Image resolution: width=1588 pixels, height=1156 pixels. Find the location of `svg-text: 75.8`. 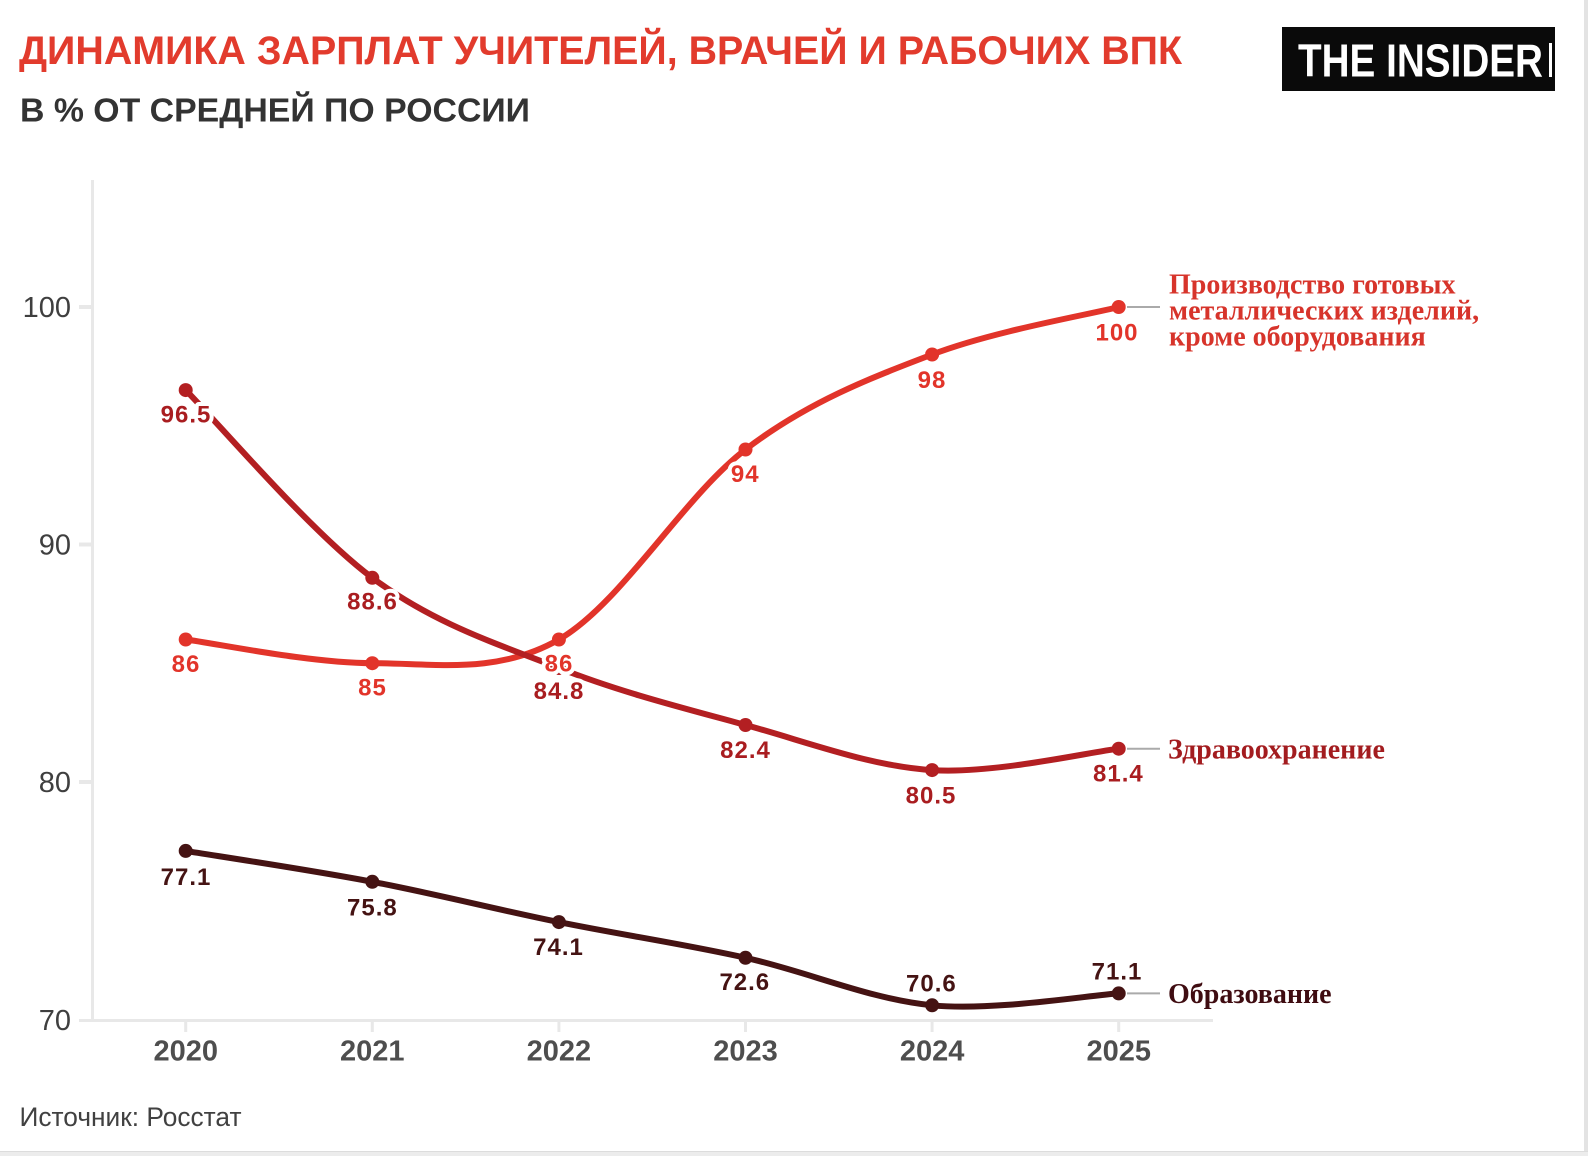

svg-text: 75.8 is located at coordinates (372, 908).